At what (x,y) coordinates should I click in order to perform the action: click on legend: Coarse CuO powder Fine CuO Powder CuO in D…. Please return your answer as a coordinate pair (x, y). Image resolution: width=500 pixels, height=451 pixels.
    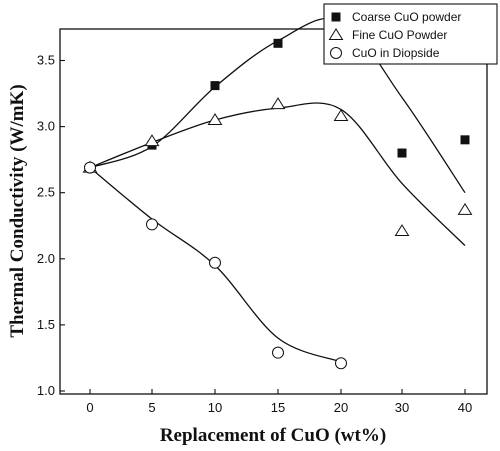
    Looking at the image, I should click on (410, 34).